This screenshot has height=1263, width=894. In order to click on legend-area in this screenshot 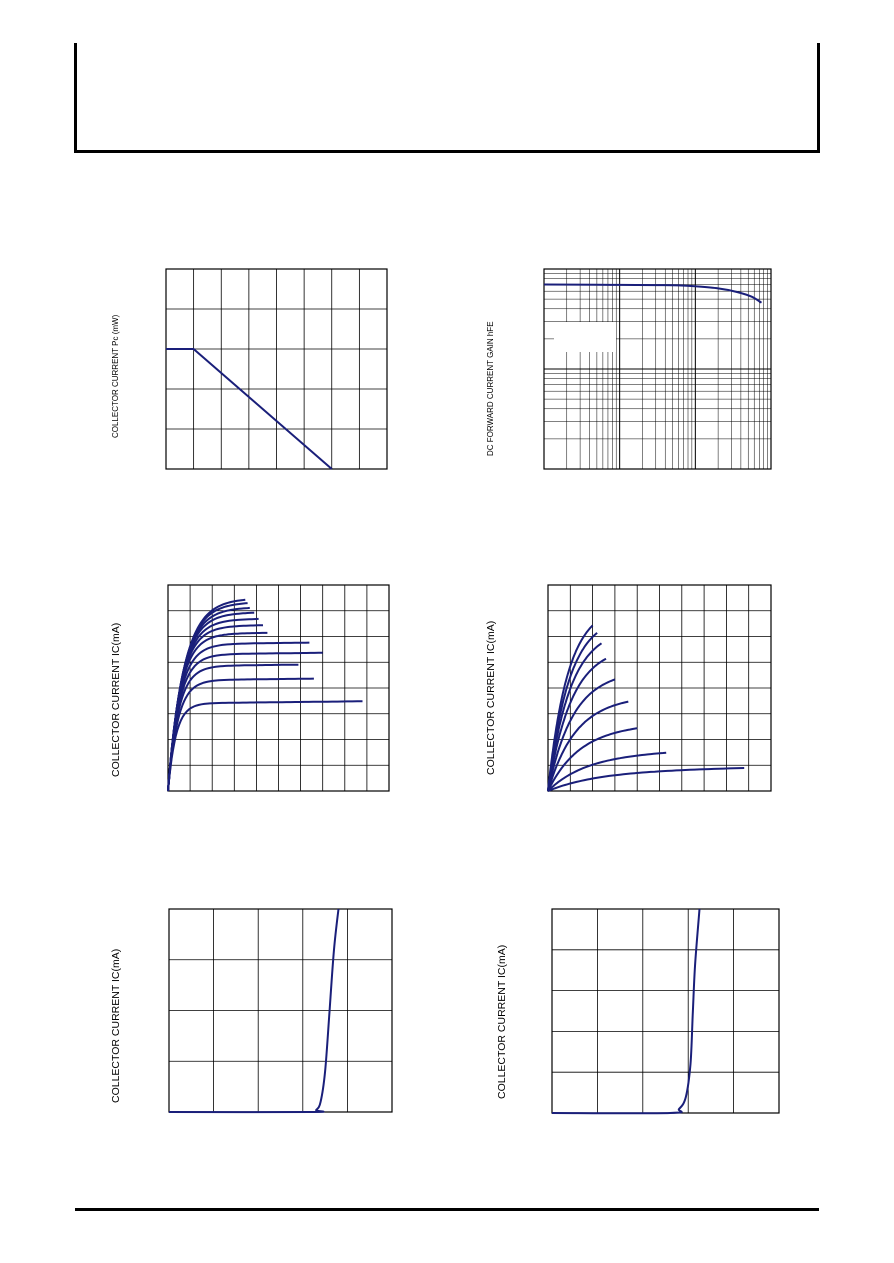, I will do `click(585, 337)`.